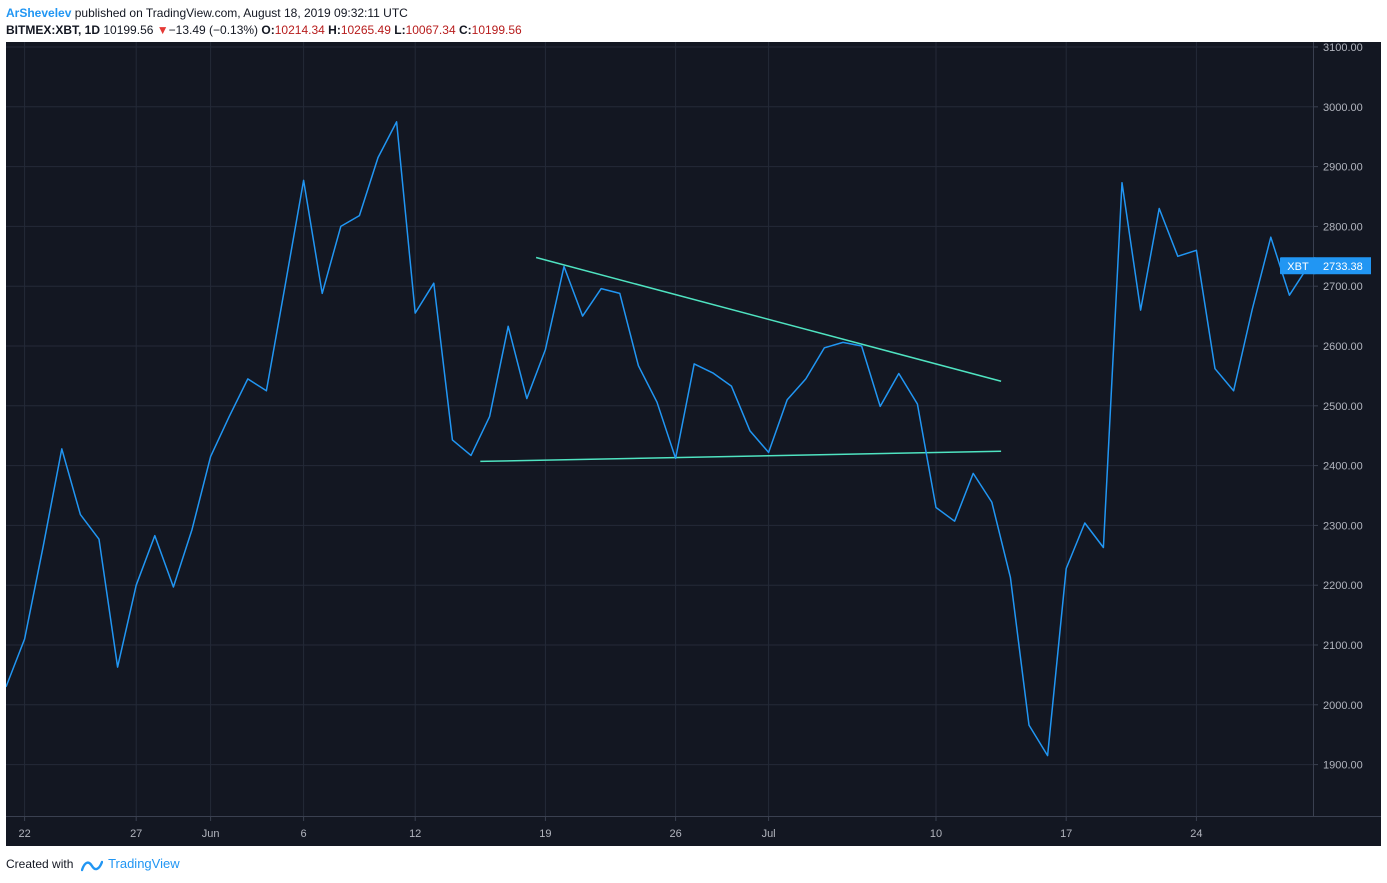 This screenshot has height=883, width=1387. Describe the element at coordinates (936, 834) in the screenshot. I see `x-tick-label: 10` at that location.